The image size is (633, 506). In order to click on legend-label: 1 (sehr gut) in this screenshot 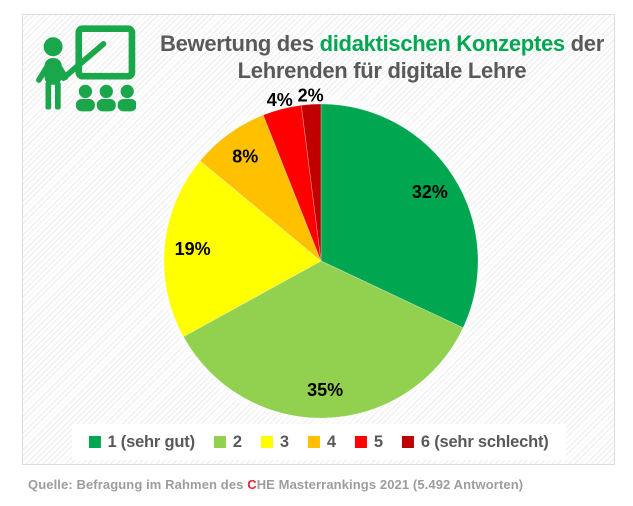, I will do `click(151, 441)`.